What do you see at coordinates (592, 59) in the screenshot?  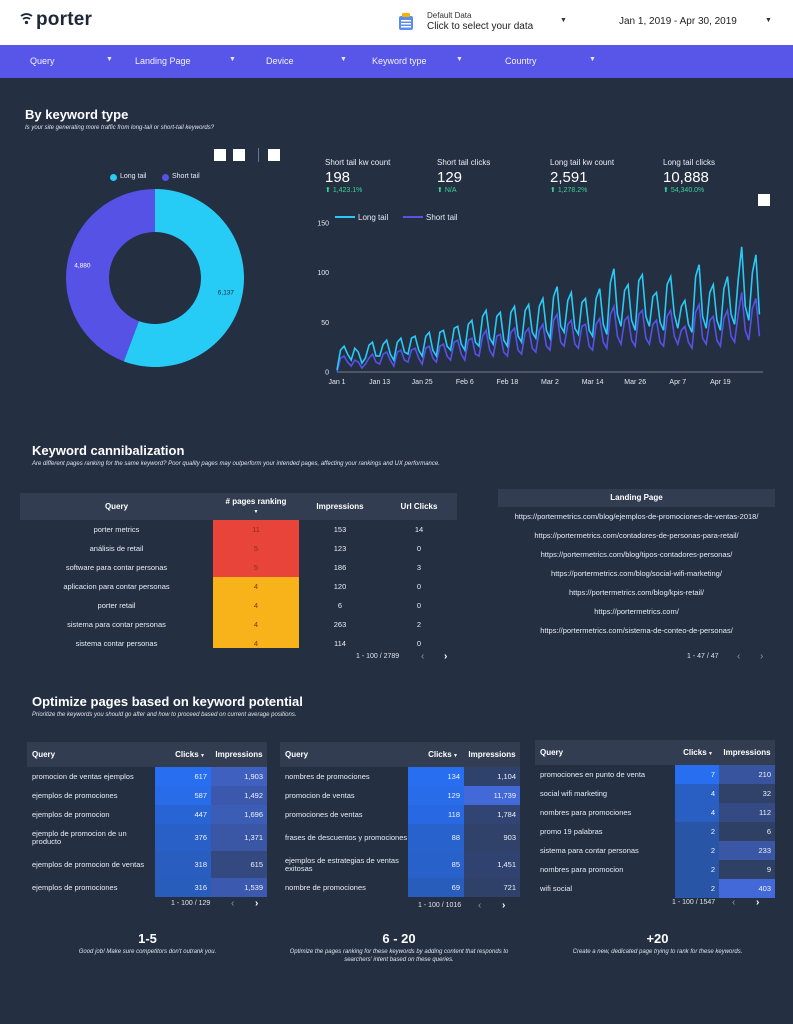 I see `filter-country-dropdown-icon: ▼` at bounding box center [592, 59].